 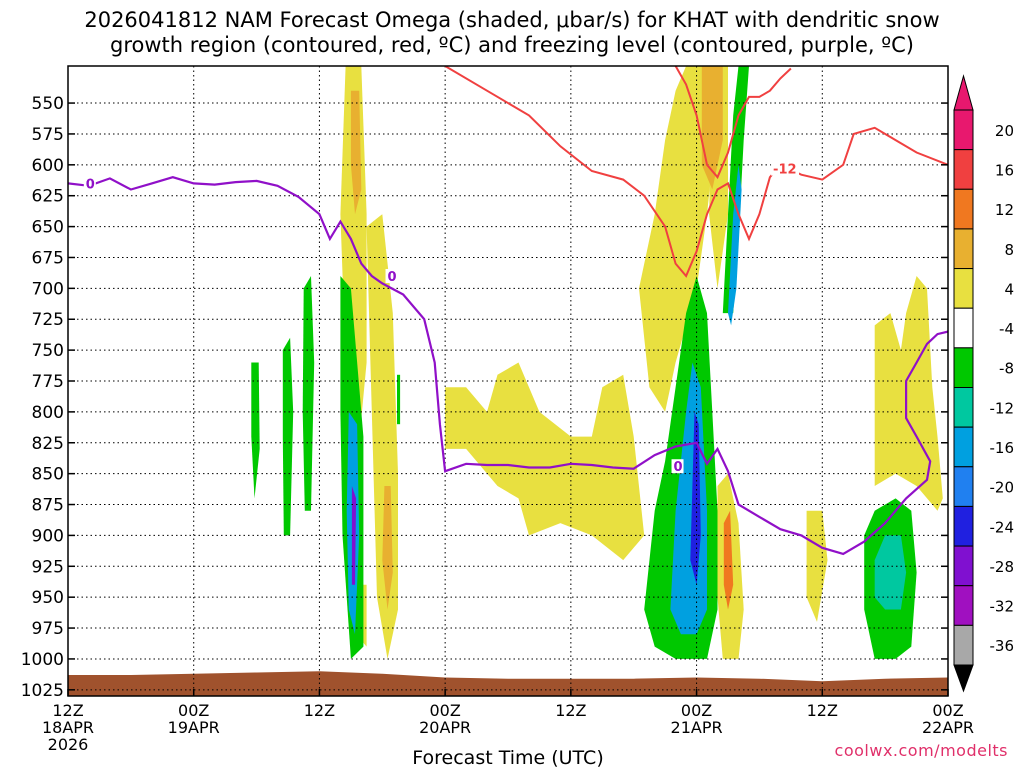 What do you see at coordinates (67, 710) in the screenshot?
I see `x-tick-label-0-line1: 12Z` at bounding box center [67, 710].